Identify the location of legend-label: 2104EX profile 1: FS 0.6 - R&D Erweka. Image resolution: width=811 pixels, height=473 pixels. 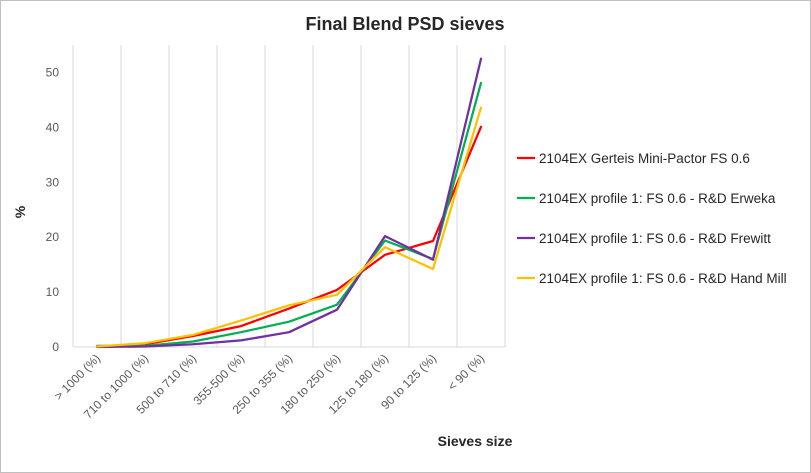
(657, 198).